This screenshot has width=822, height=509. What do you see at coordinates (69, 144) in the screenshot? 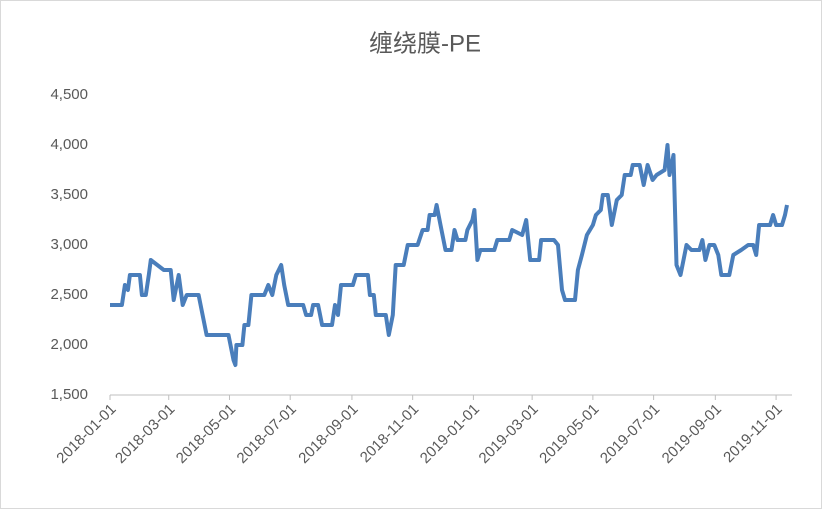
I see `y-tick-label: 4,000` at bounding box center [69, 144].